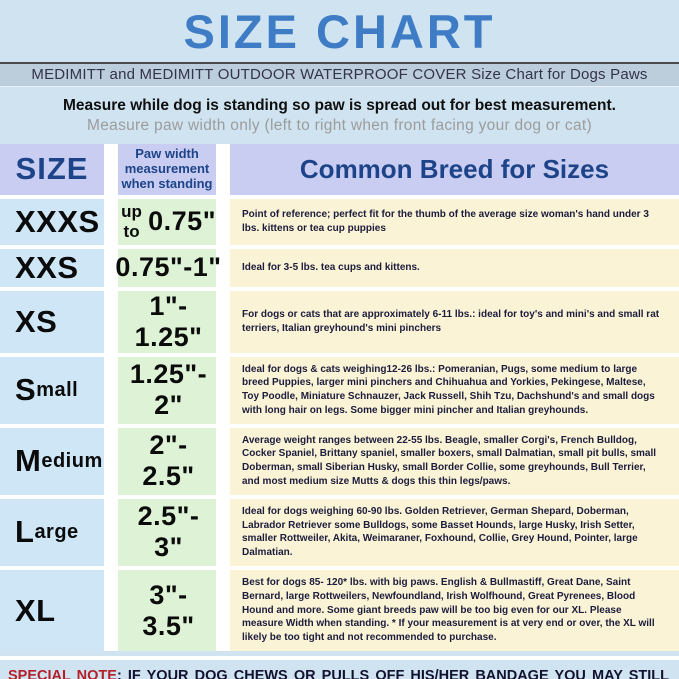  What do you see at coordinates (28, 461) in the screenshot?
I see `size-label-text: M` at bounding box center [28, 461].